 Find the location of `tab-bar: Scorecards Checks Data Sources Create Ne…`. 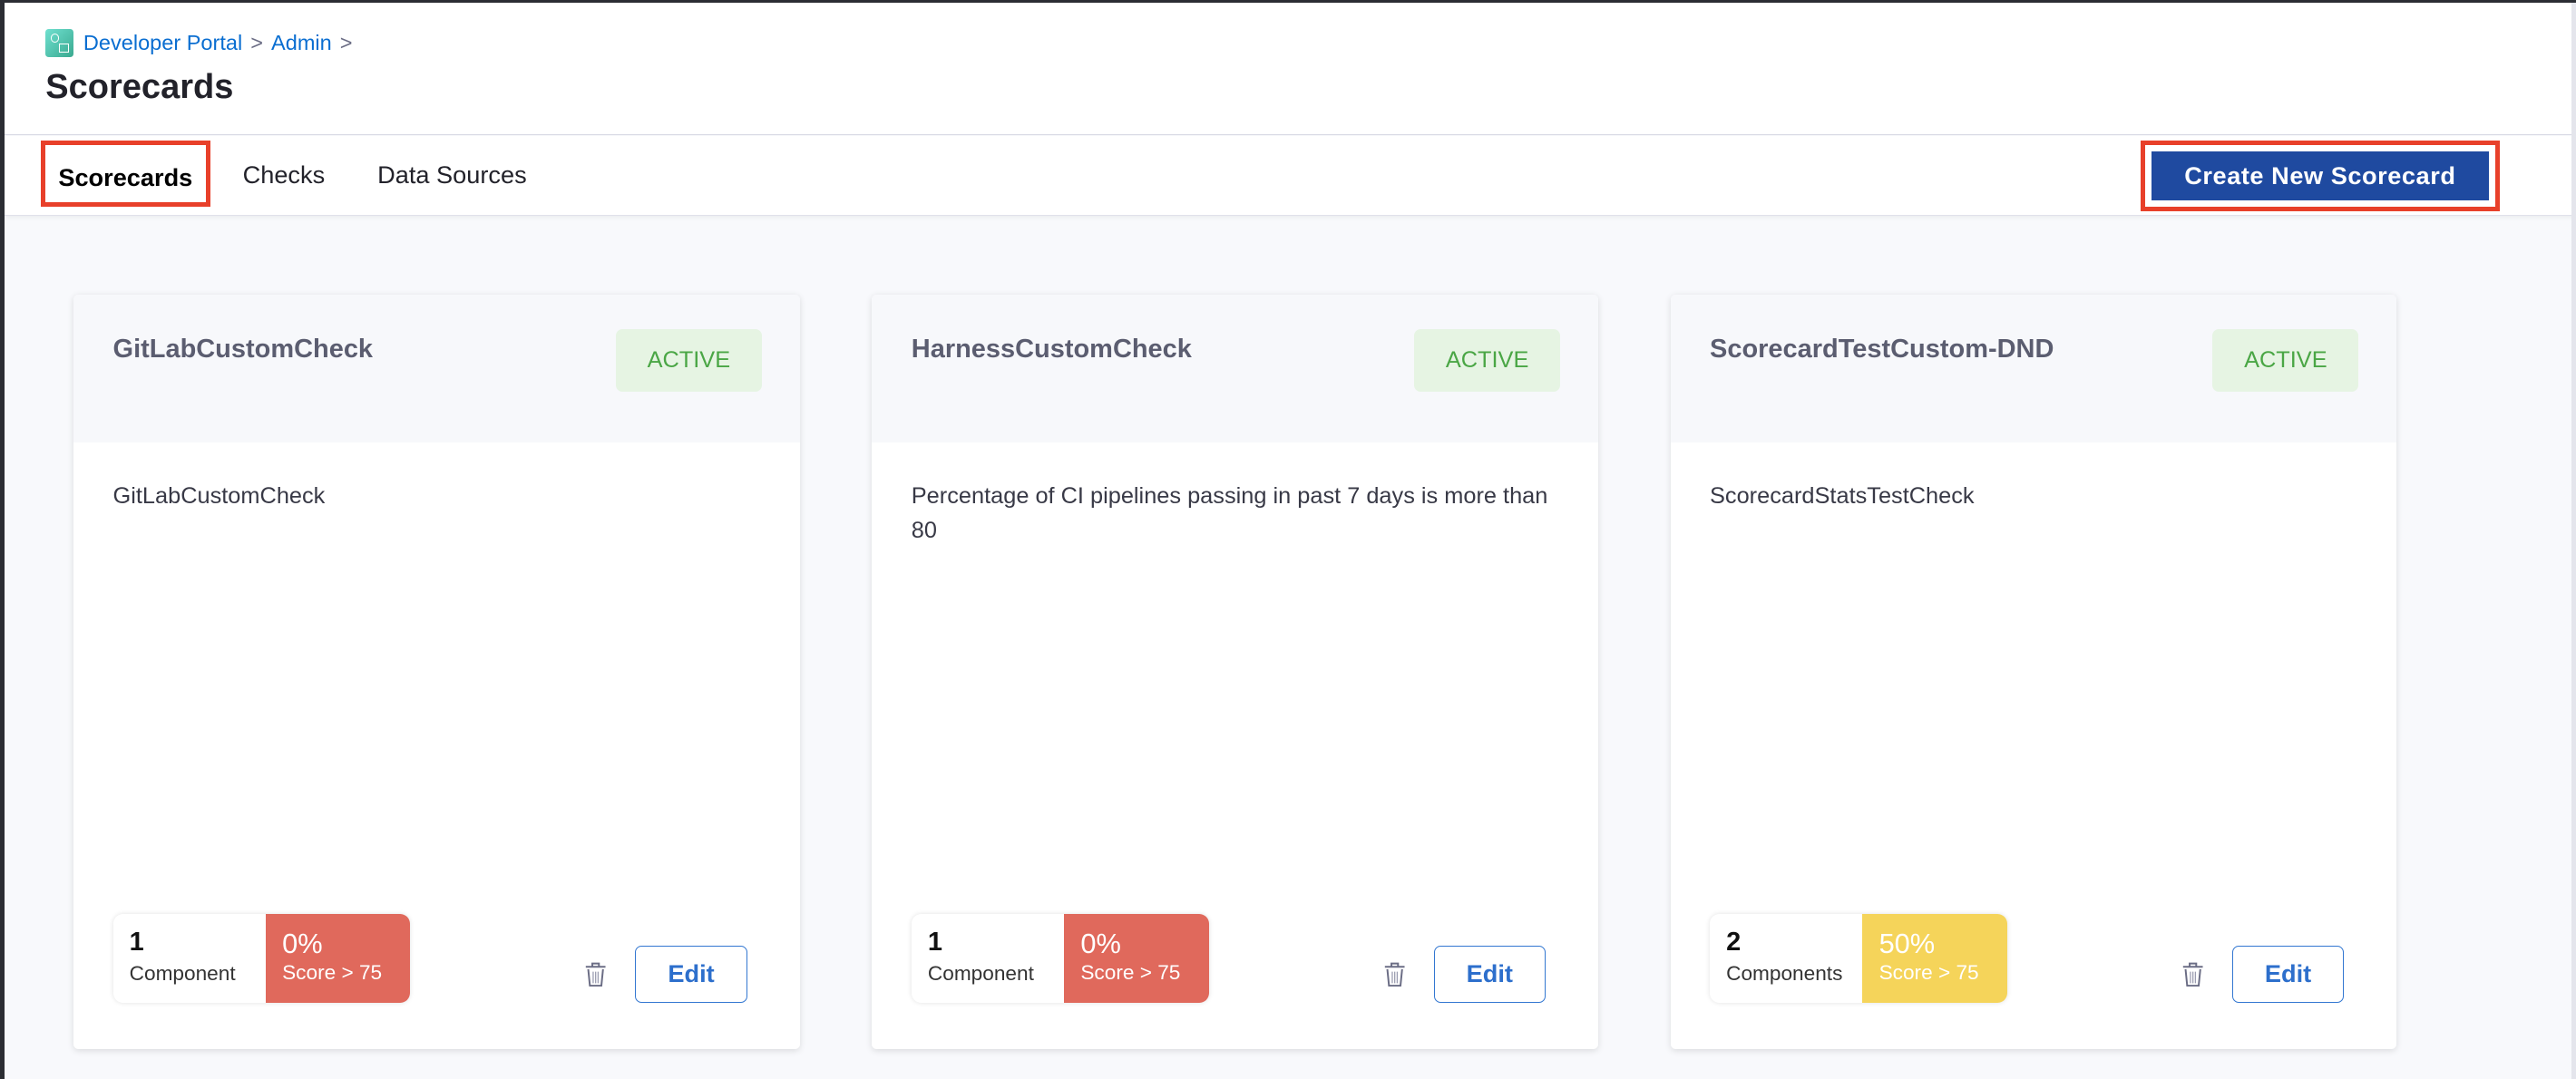

tab-bar: Scorecards Checks Data Sources Create Ne… is located at coordinates (1290, 175).